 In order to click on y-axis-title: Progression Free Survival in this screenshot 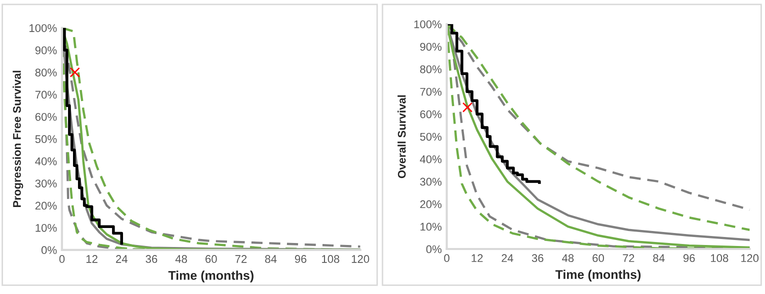, I will do `click(18, 139)`.